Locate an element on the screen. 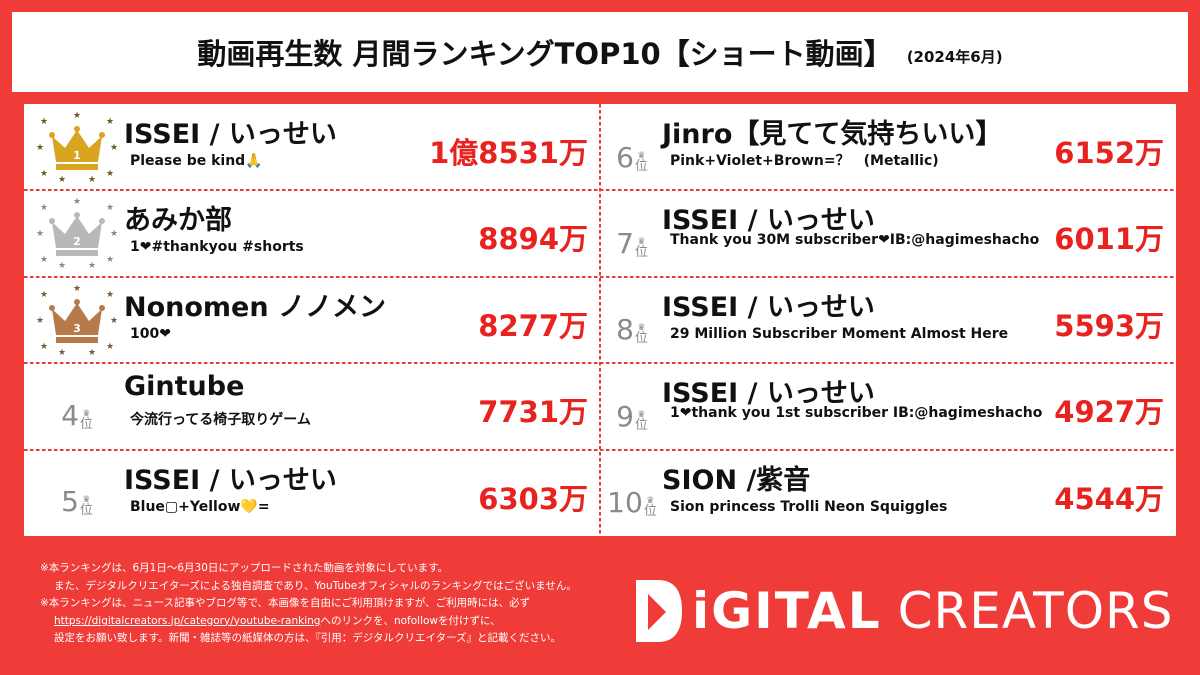 The image size is (1200, 675). rank-number: 10 is located at coordinates (625, 503).